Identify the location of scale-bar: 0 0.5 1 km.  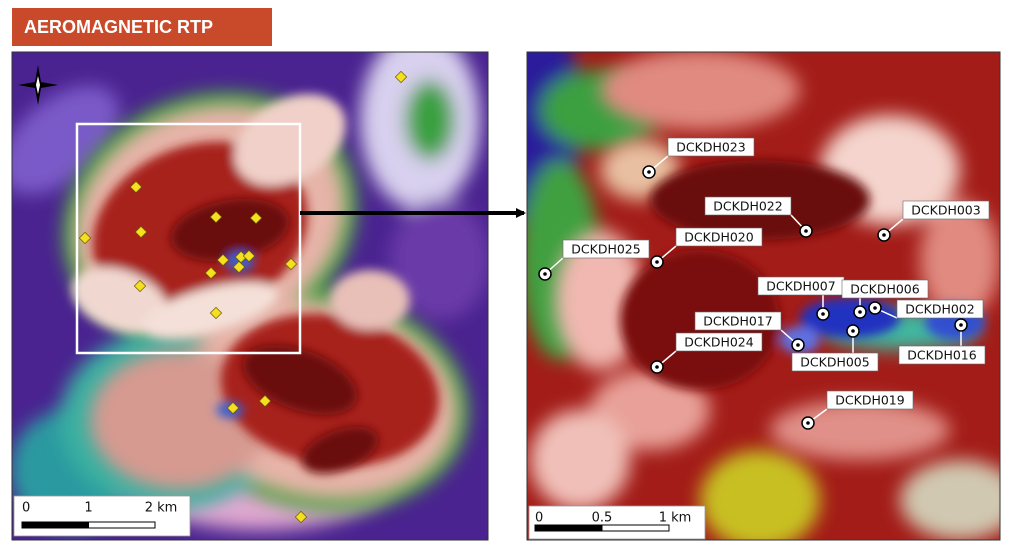
(617, 522).